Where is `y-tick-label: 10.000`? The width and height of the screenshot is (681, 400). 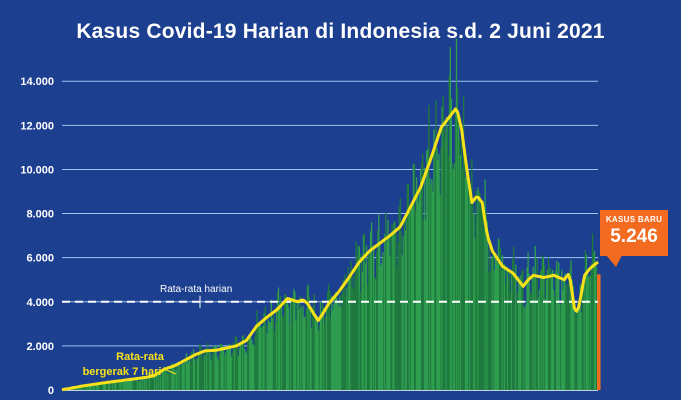
y-tick-label: 10.000 is located at coordinates (37, 170).